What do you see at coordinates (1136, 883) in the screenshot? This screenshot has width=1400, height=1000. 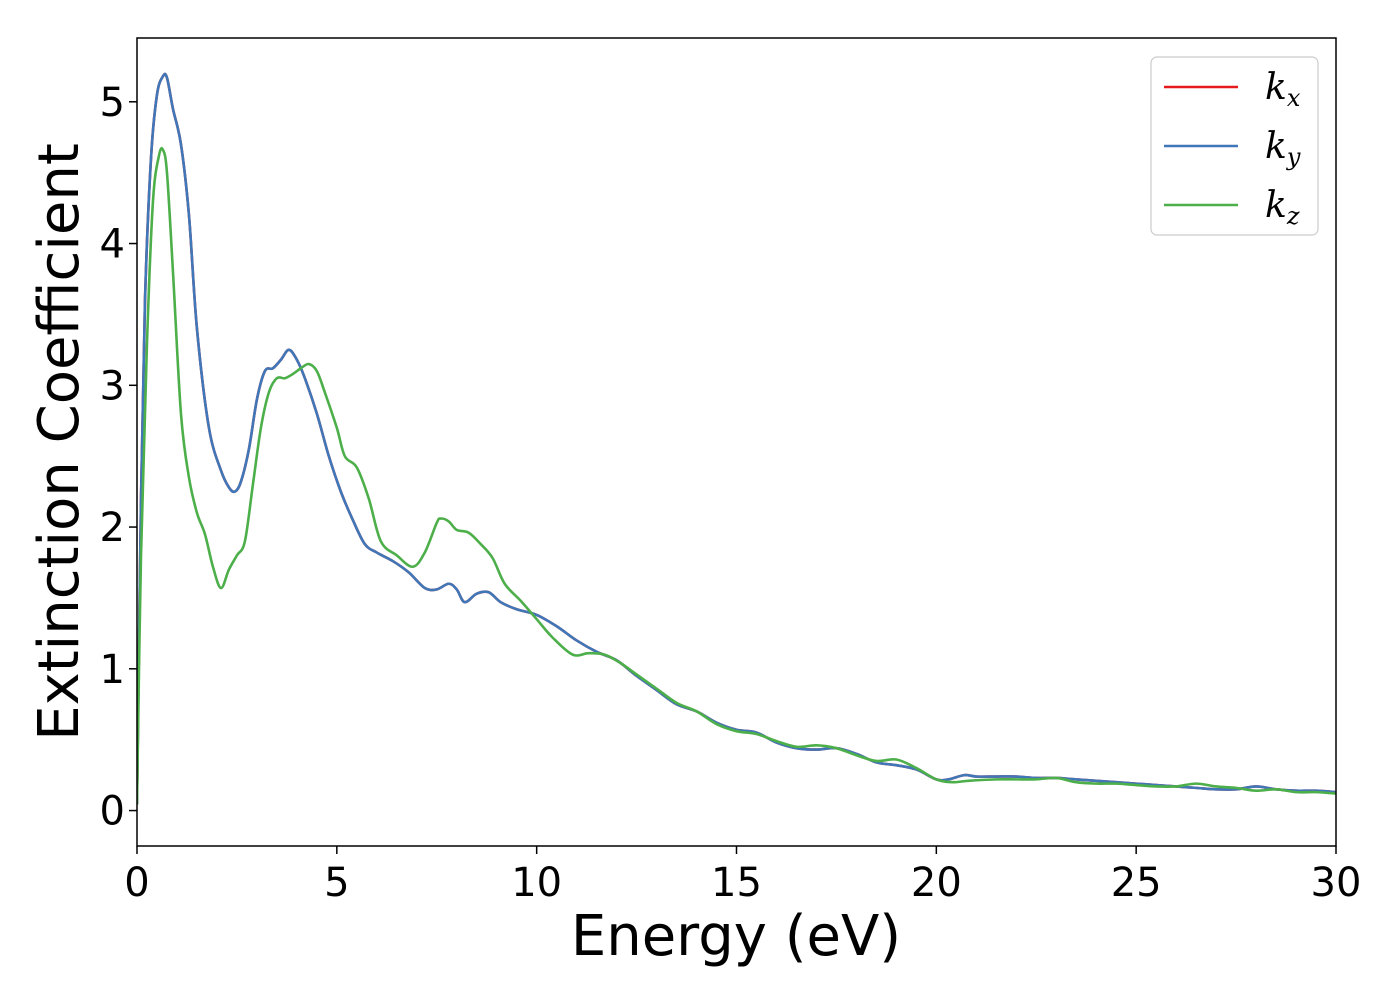 I see `x-tick-label: 25` at bounding box center [1136, 883].